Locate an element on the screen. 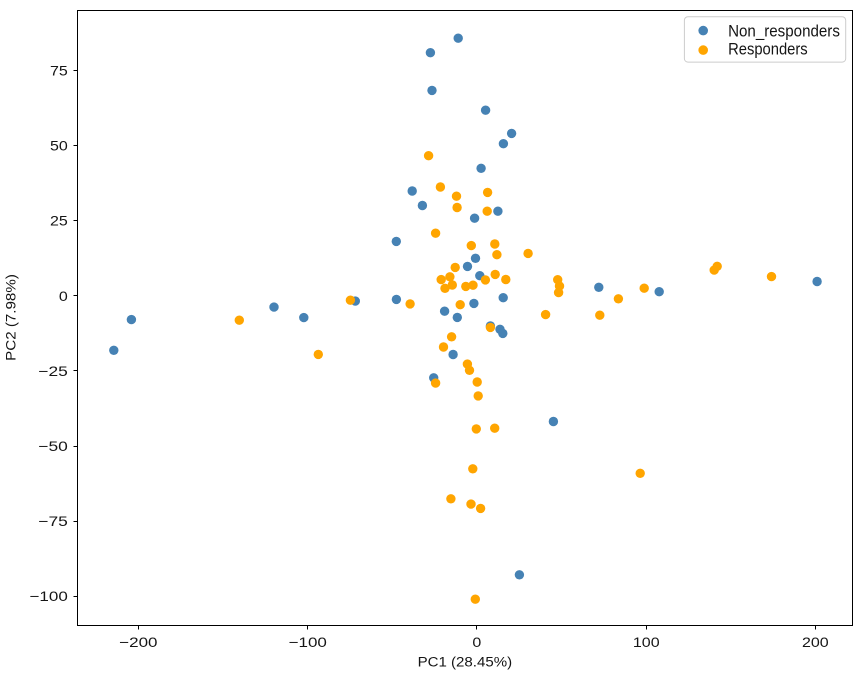 This screenshot has height=679, width=862. svg-text: 100 is located at coordinates (646, 642).